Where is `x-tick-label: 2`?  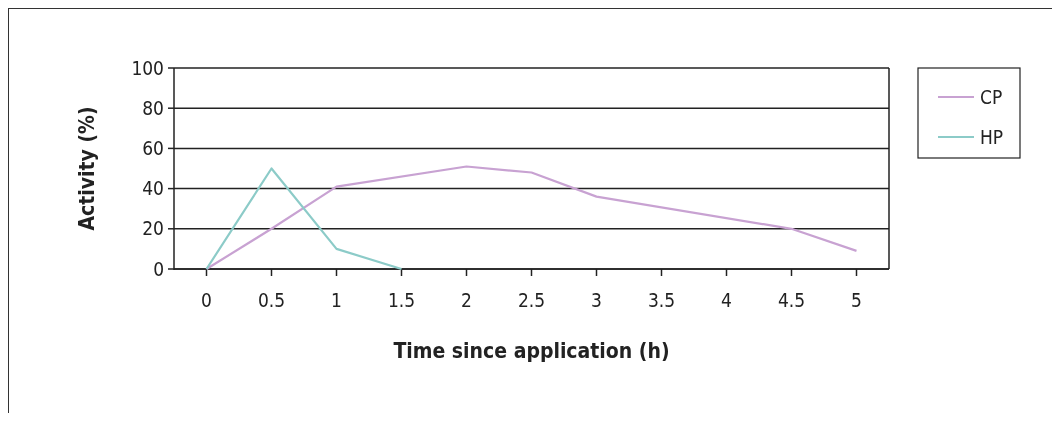 x-tick-label: 2 is located at coordinates (466, 300).